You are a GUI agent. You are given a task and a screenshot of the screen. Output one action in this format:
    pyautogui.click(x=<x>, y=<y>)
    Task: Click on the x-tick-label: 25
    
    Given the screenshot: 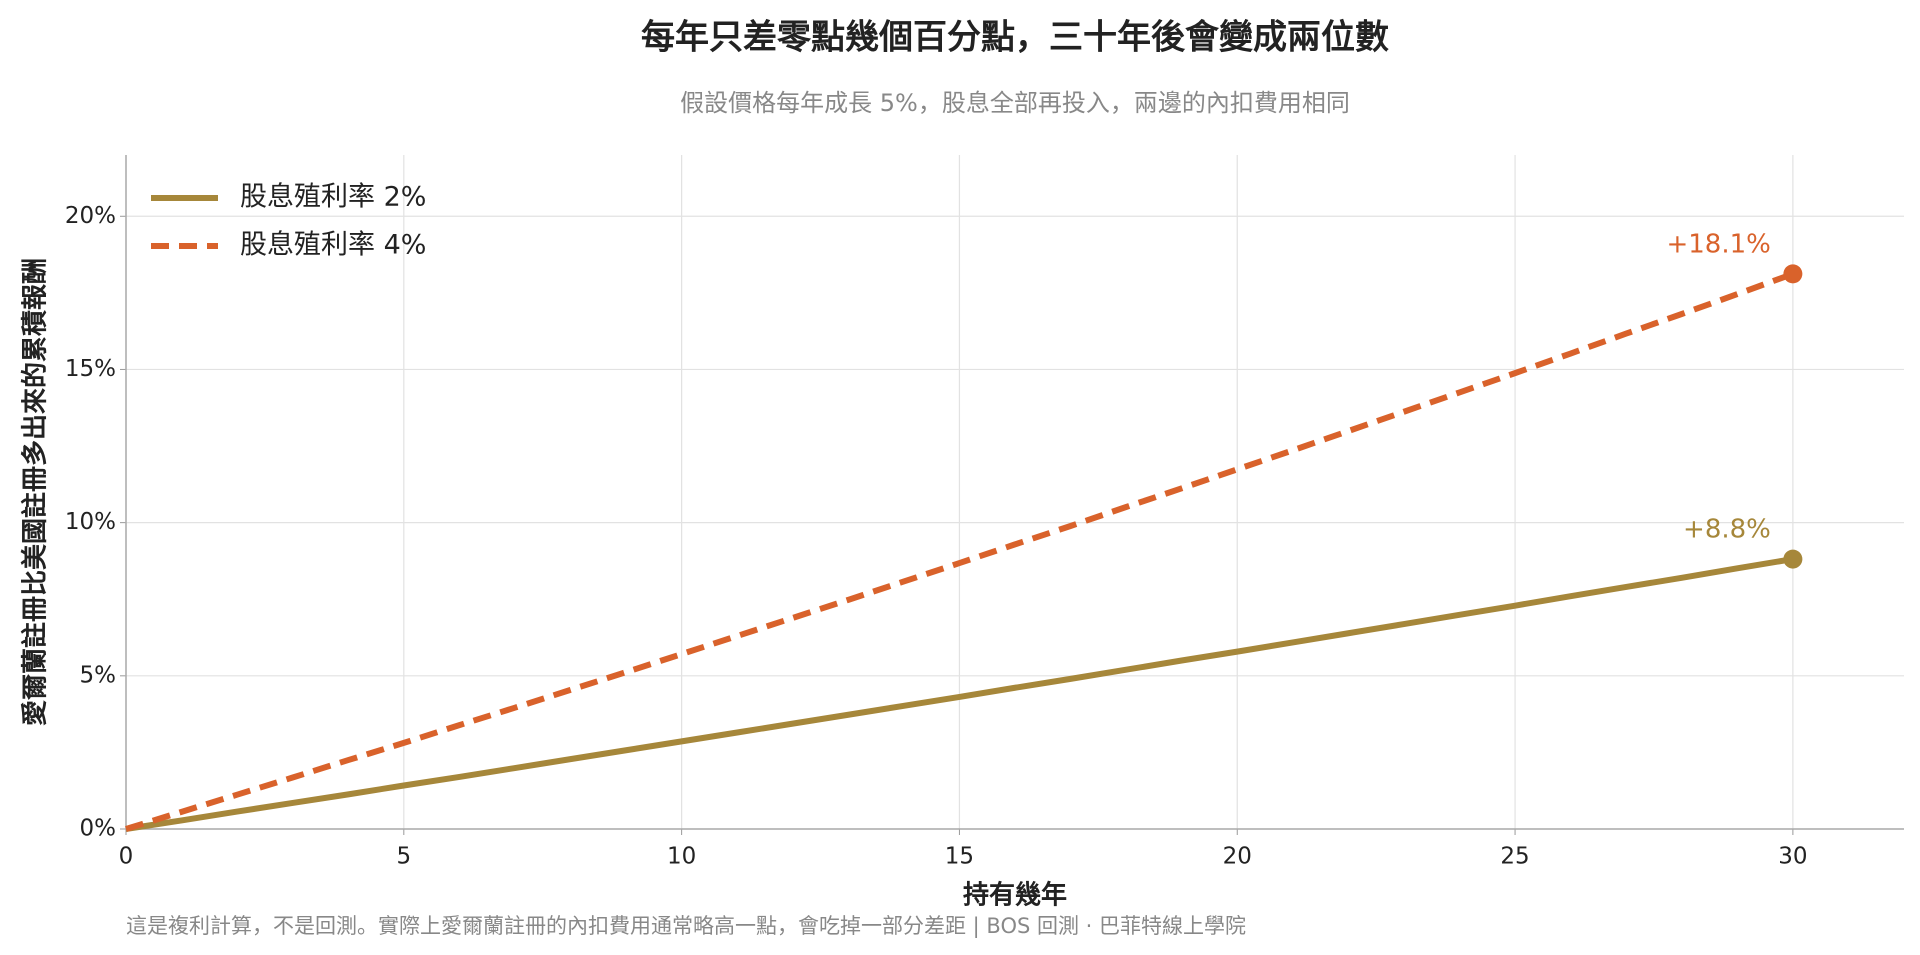 What is the action you would take?
    pyautogui.click(x=1514, y=857)
    